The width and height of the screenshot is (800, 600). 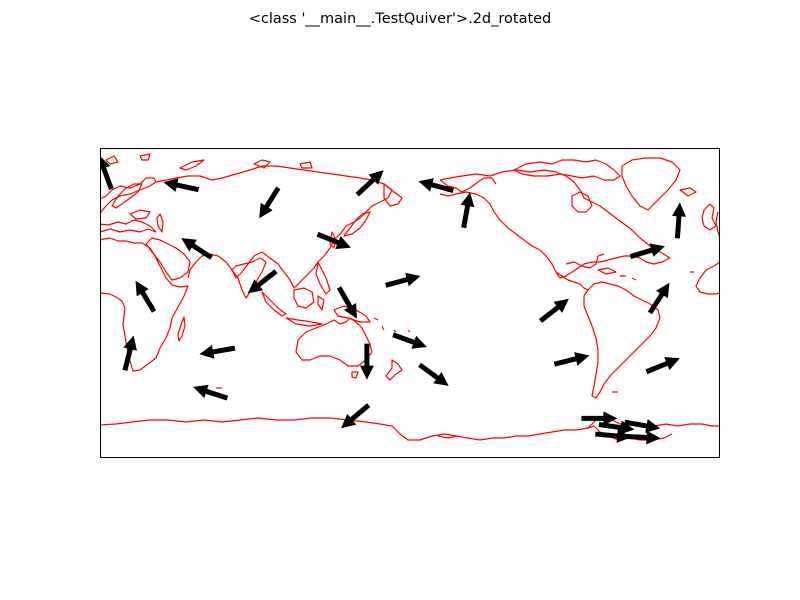 What do you see at coordinates (168, 259) in the screenshot?
I see `coastline-arabia` at bounding box center [168, 259].